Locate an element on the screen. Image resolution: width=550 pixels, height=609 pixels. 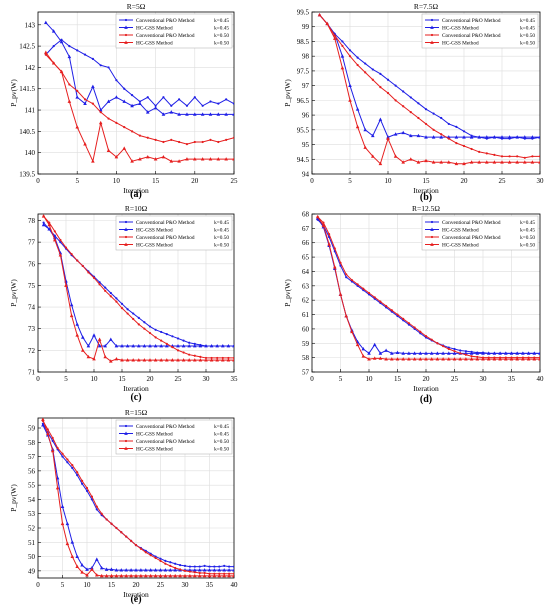
chart-title: R=5Ω is located at coordinates (136, 6).